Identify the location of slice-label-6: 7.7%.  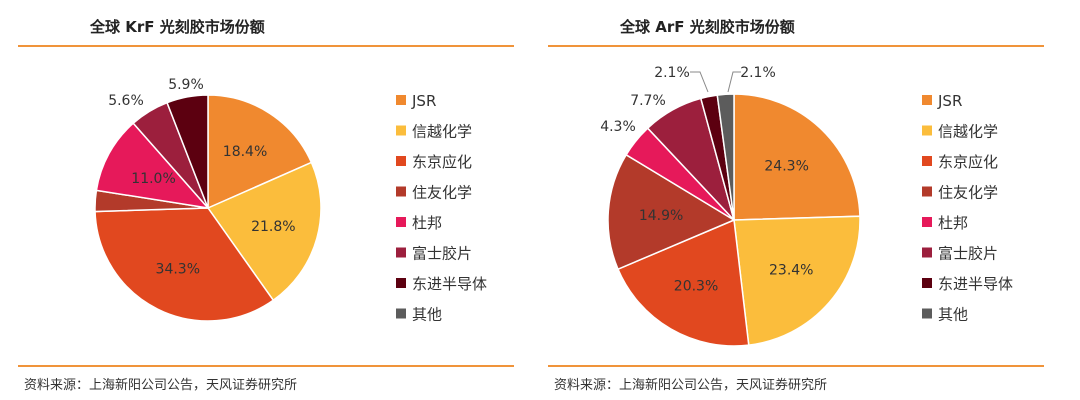
(648, 101).